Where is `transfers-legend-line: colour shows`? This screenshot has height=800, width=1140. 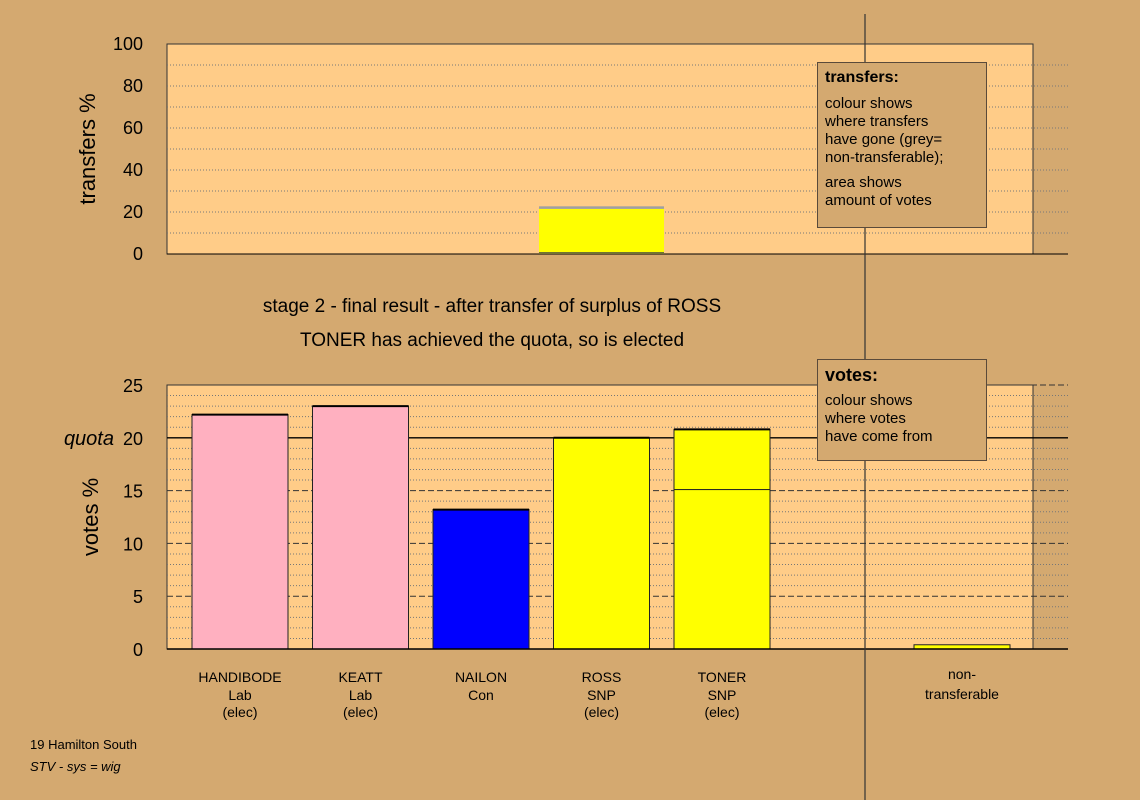 transfers-legend-line: colour shows is located at coordinates (869, 103).